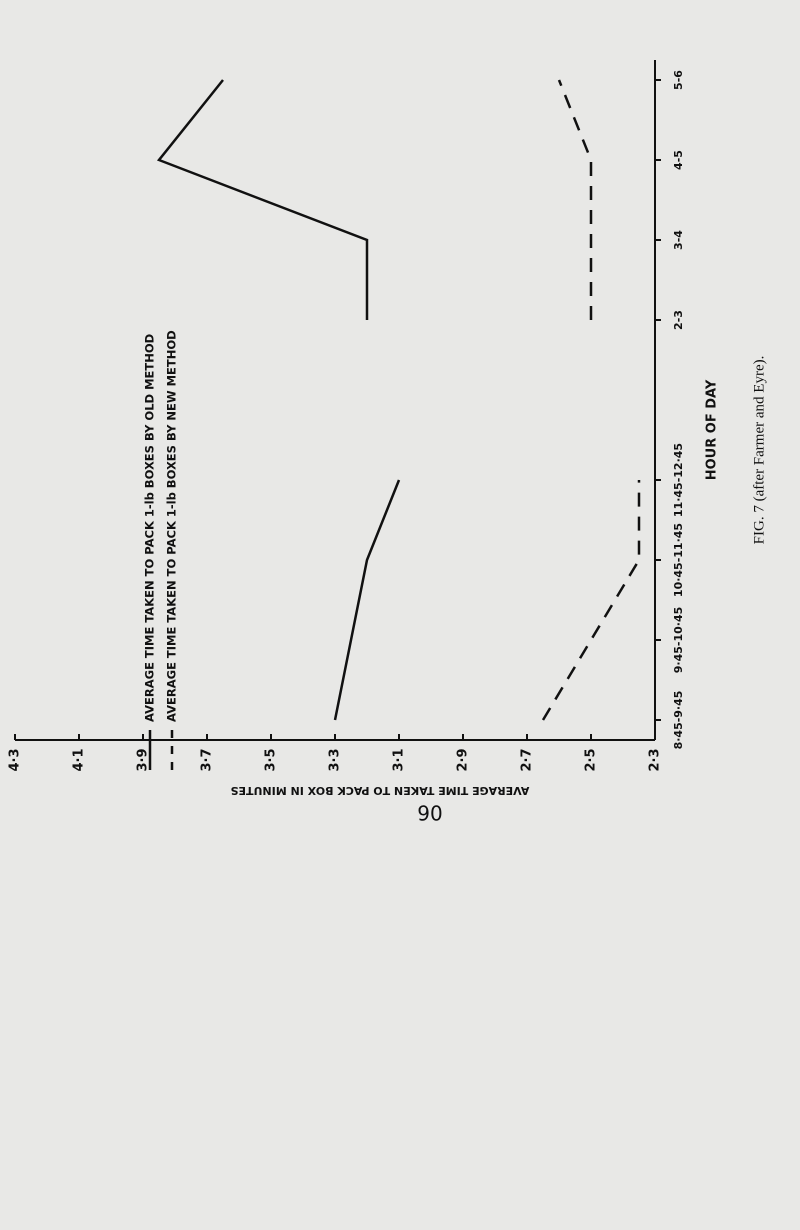  I want to click on y-tick-label: 4·3, so click(15, 759).